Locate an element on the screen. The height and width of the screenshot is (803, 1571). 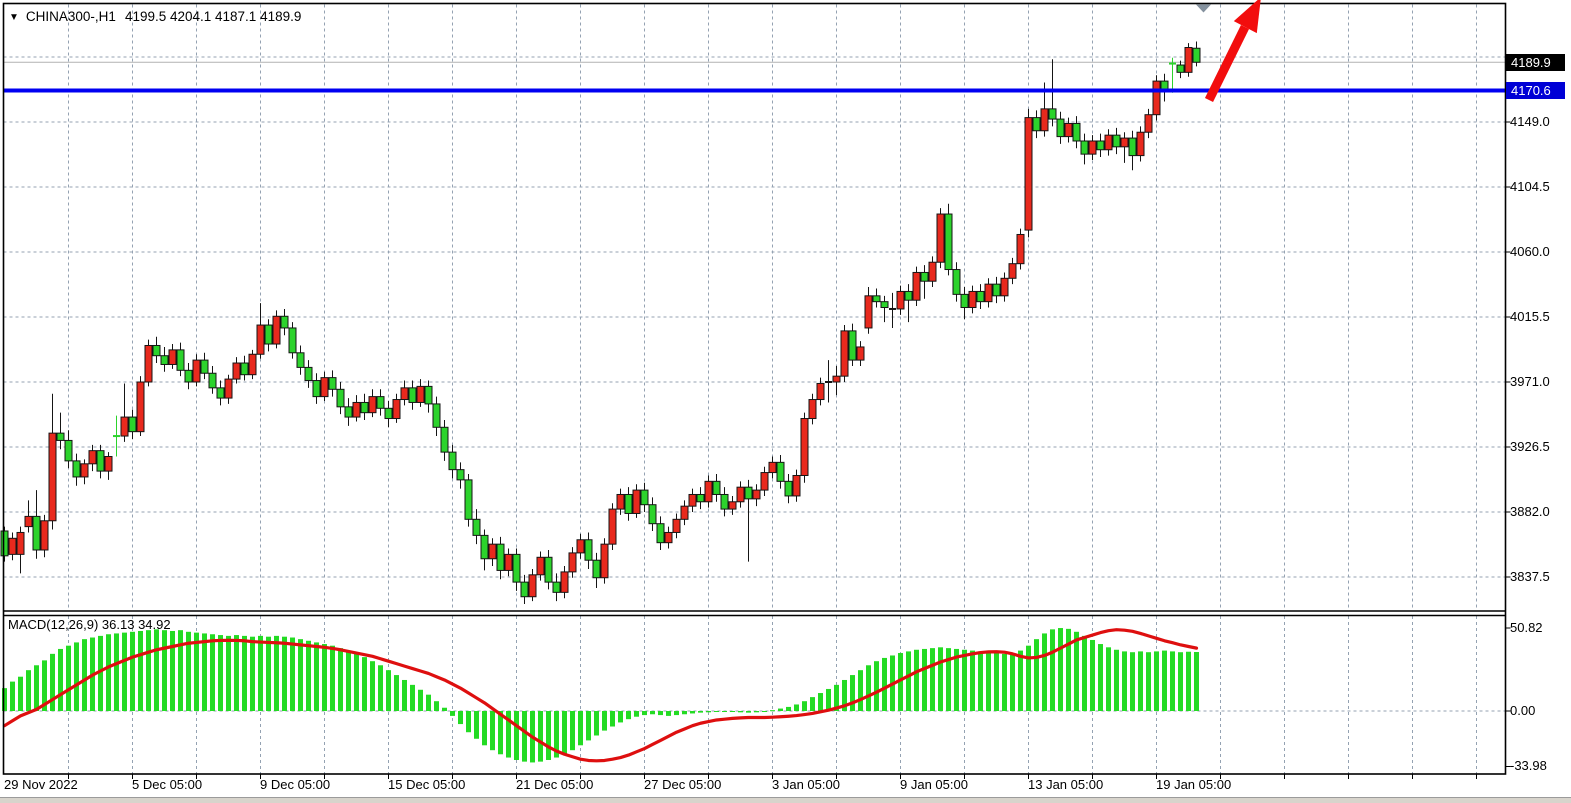
macd-axis-label: 50.82 is located at coordinates (1526, 627).